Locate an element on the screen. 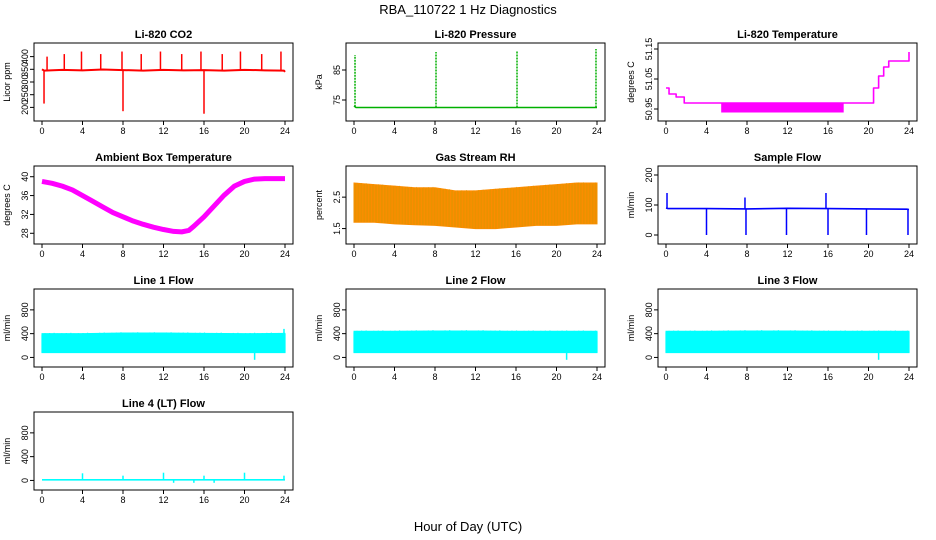 The width and height of the screenshot is (936, 540). panel-title: Line 3 Flow is located at coordinates (788, 281).